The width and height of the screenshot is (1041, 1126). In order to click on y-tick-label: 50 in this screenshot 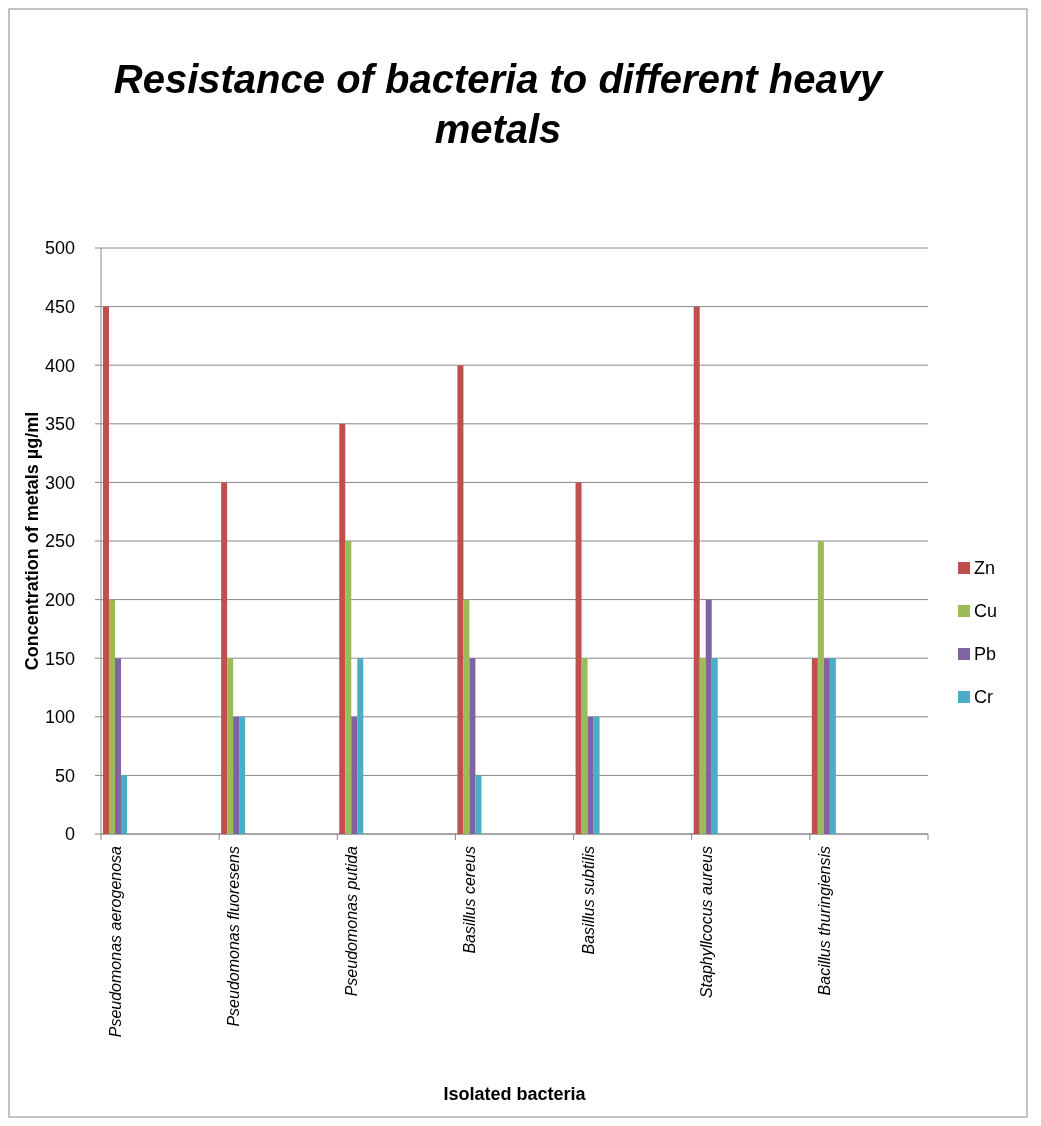, I will do `click(64, 775)`.